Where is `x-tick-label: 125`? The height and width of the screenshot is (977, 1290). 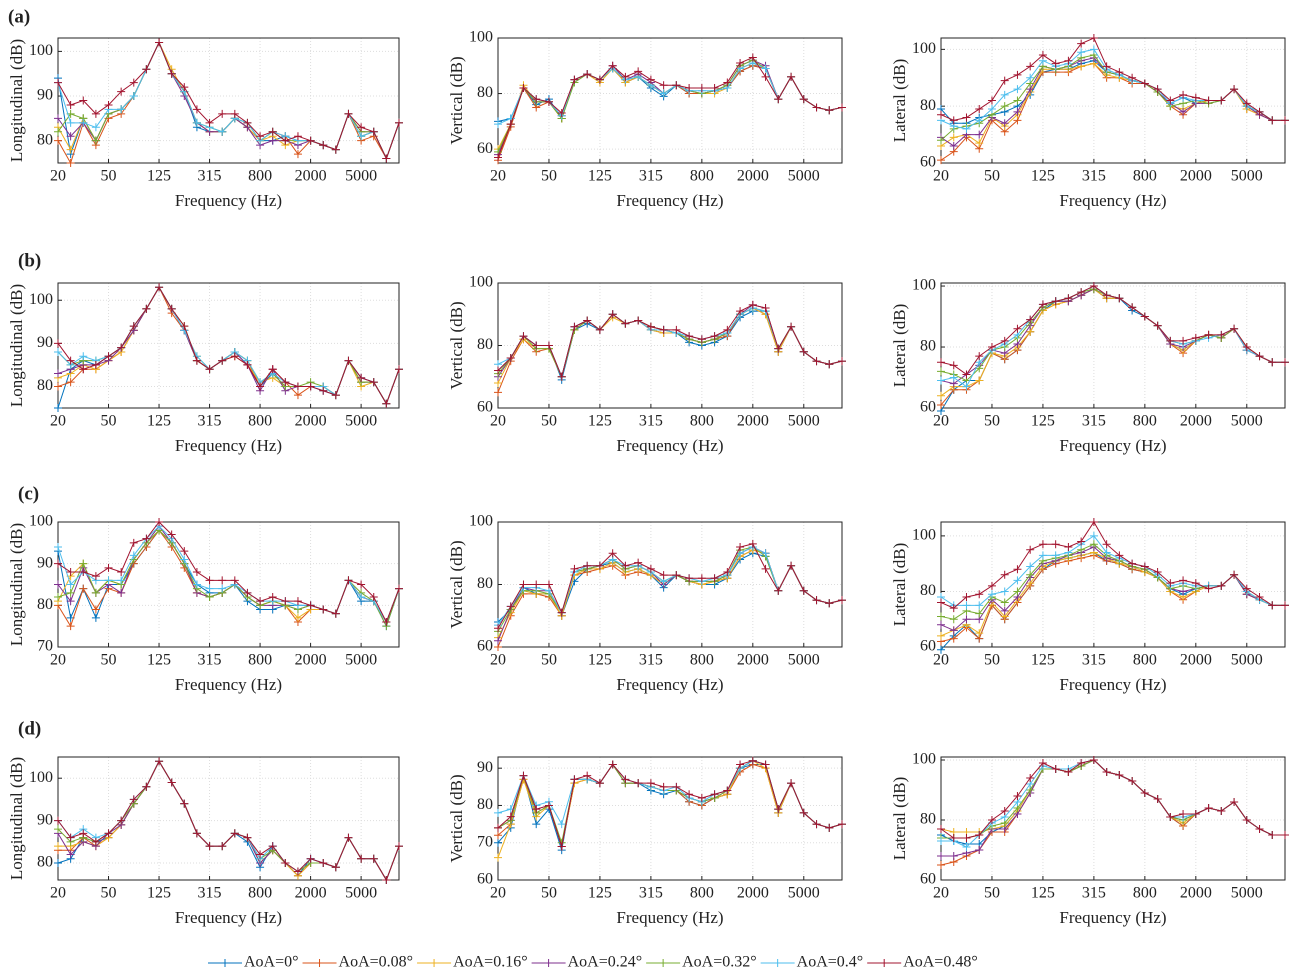
x-tick-label: 125 is located at coordinates (159, 660).